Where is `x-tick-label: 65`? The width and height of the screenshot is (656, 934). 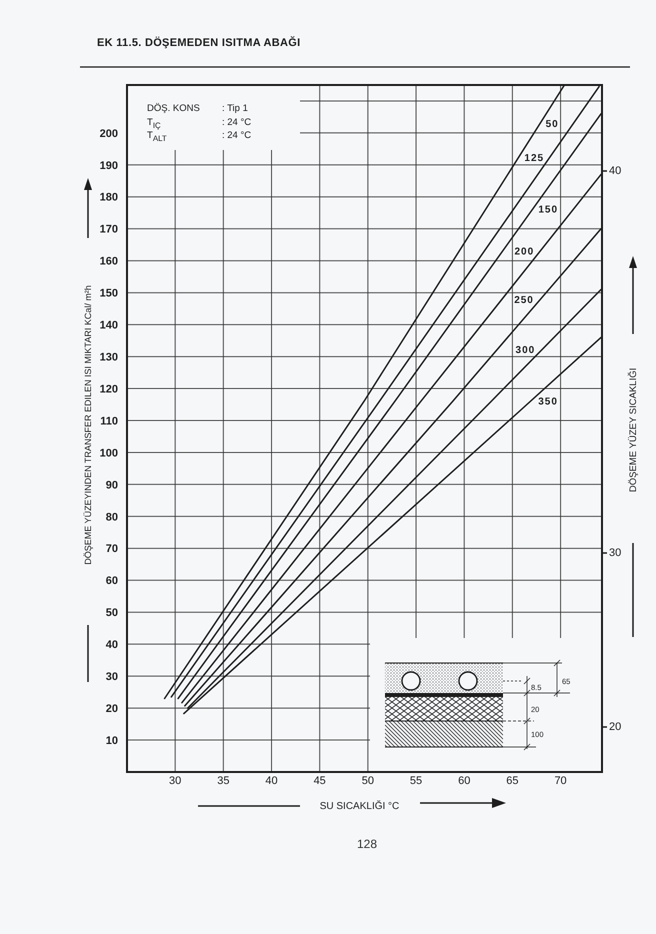
x-tick-label: 65 is located at coordinates (512, 780).